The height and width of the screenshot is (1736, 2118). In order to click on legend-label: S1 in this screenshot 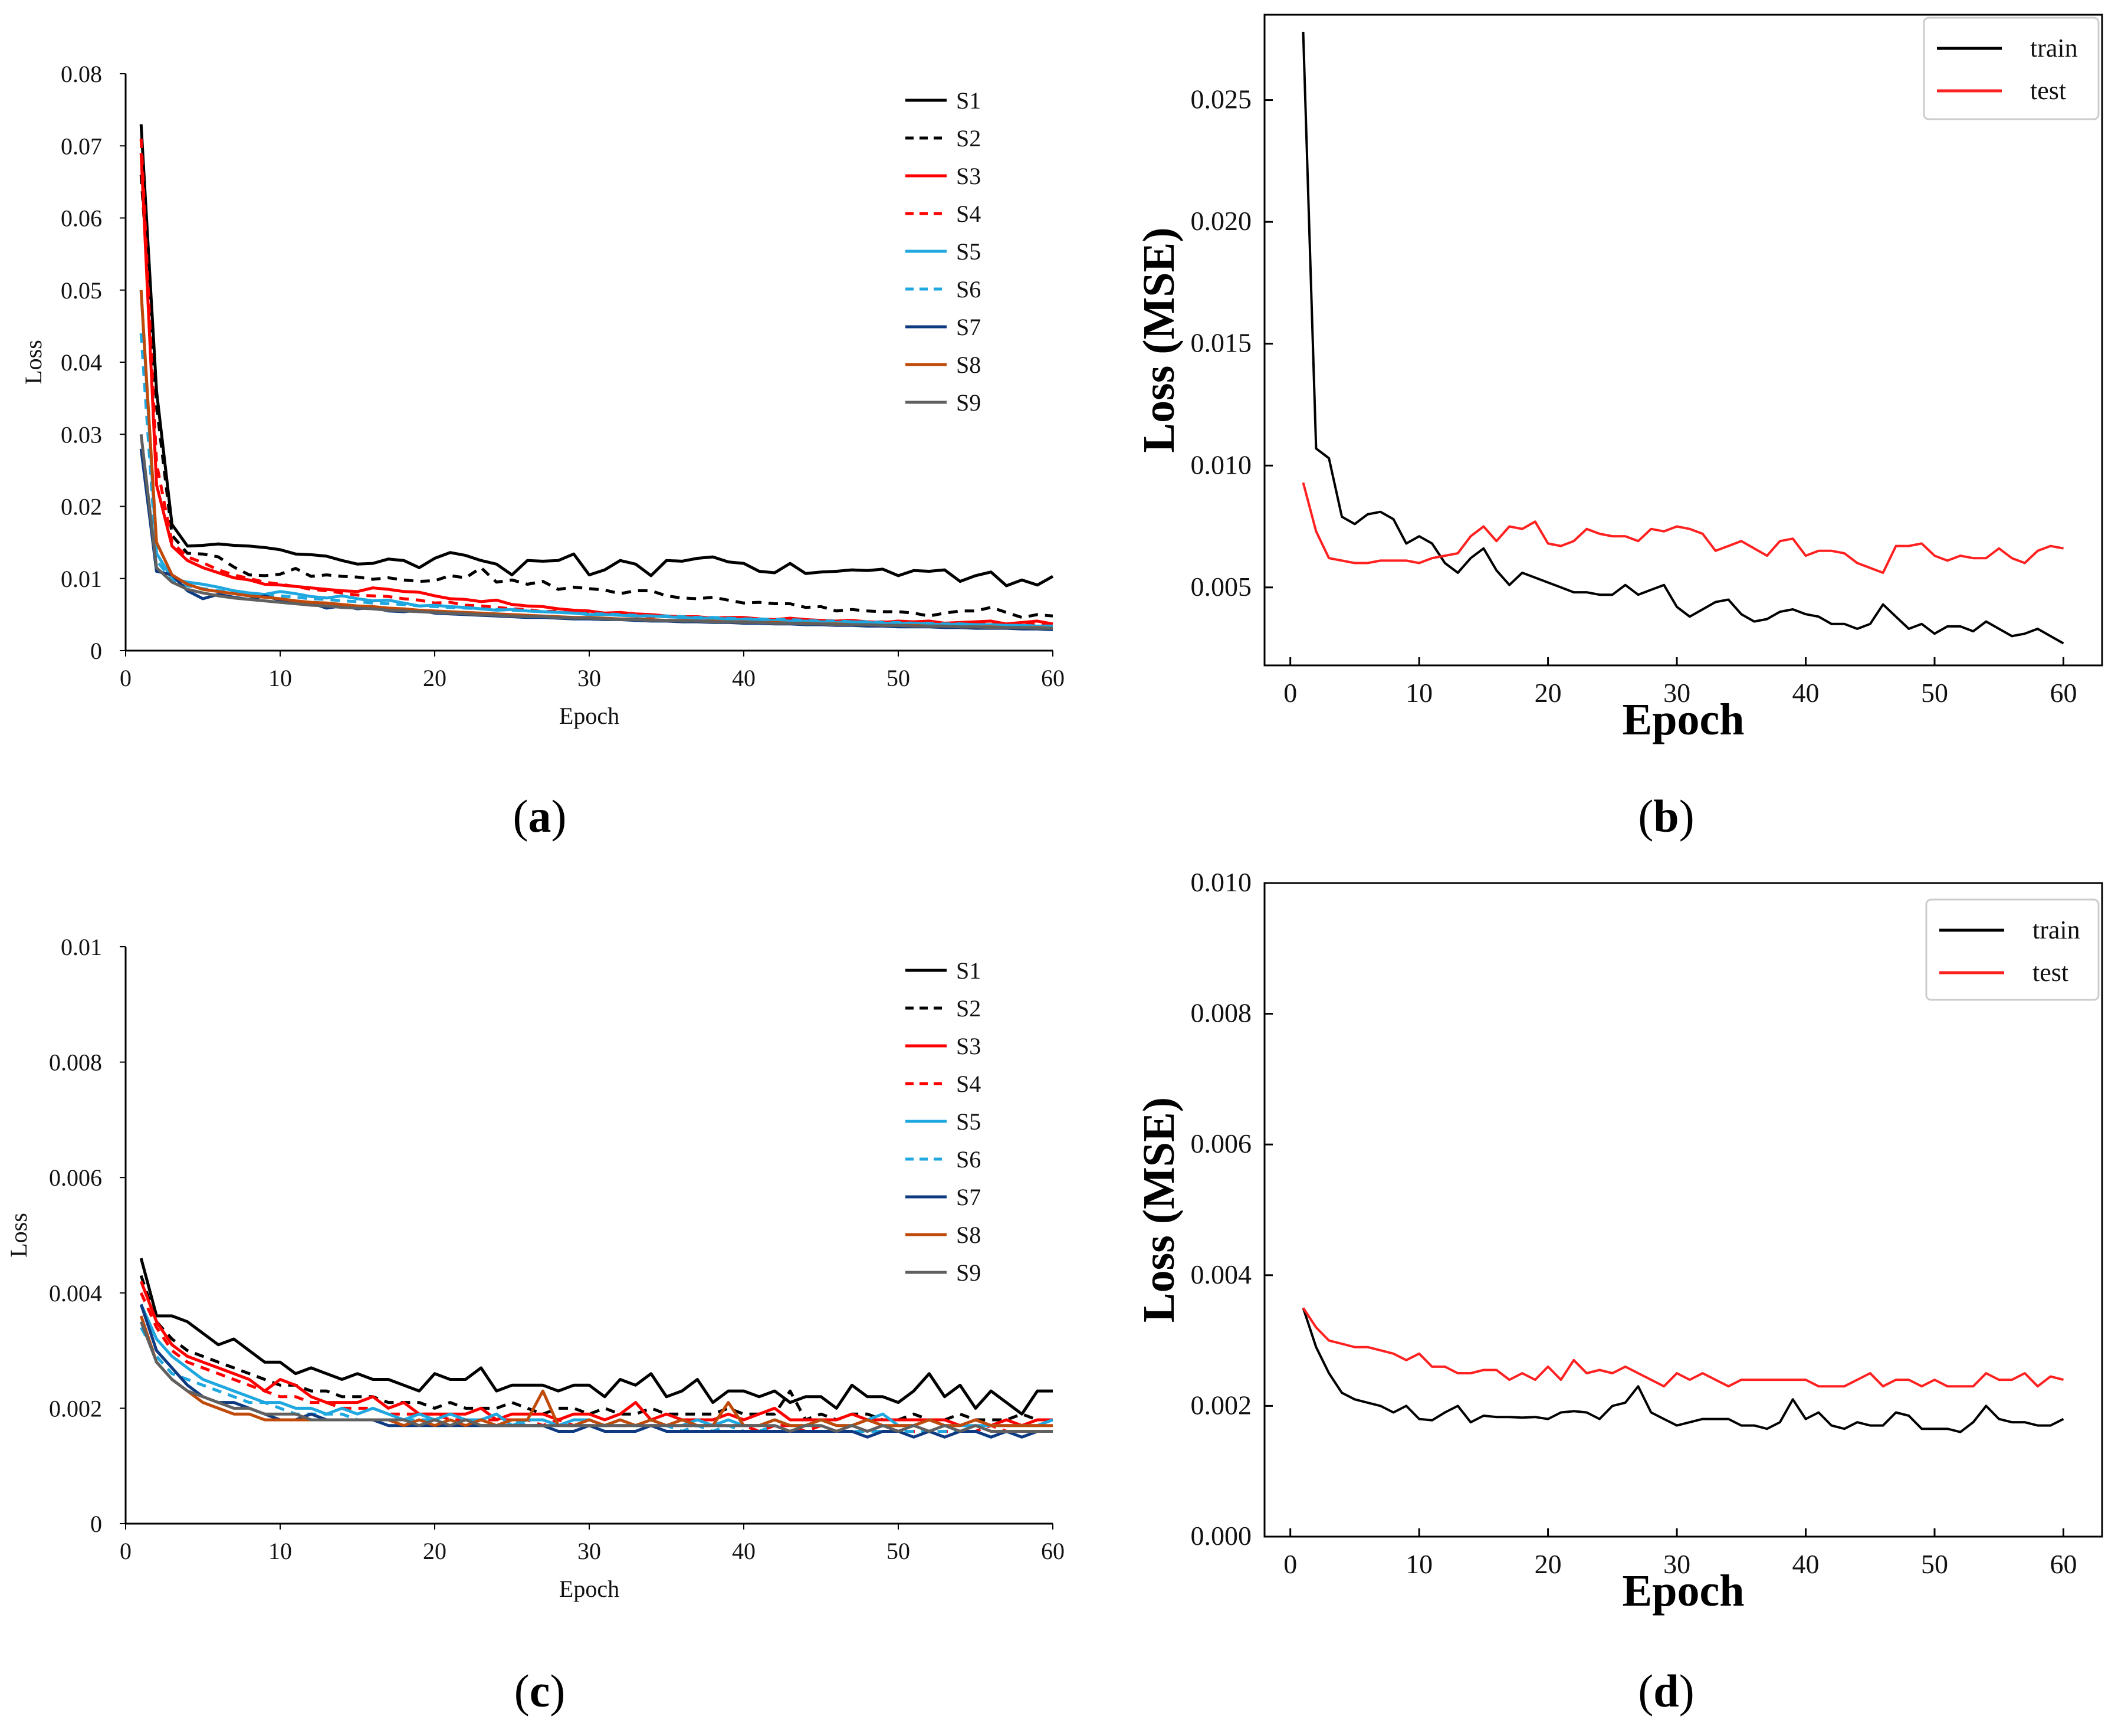, I will do `click(968, 970)`.